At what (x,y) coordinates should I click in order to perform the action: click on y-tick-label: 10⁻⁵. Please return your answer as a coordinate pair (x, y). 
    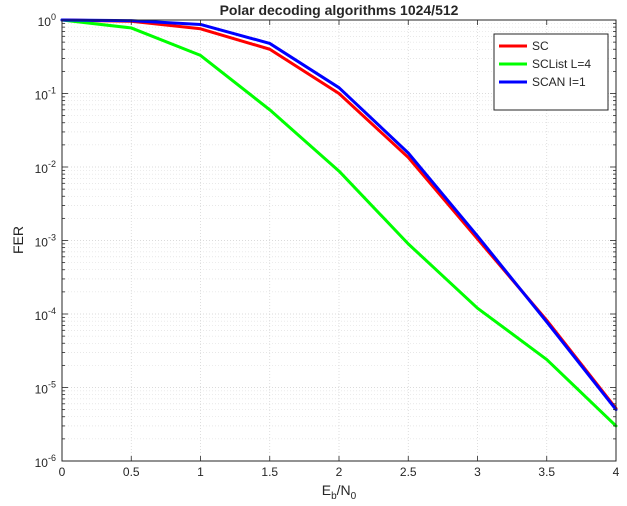
    Looking at the image, I should click on (45, 388).